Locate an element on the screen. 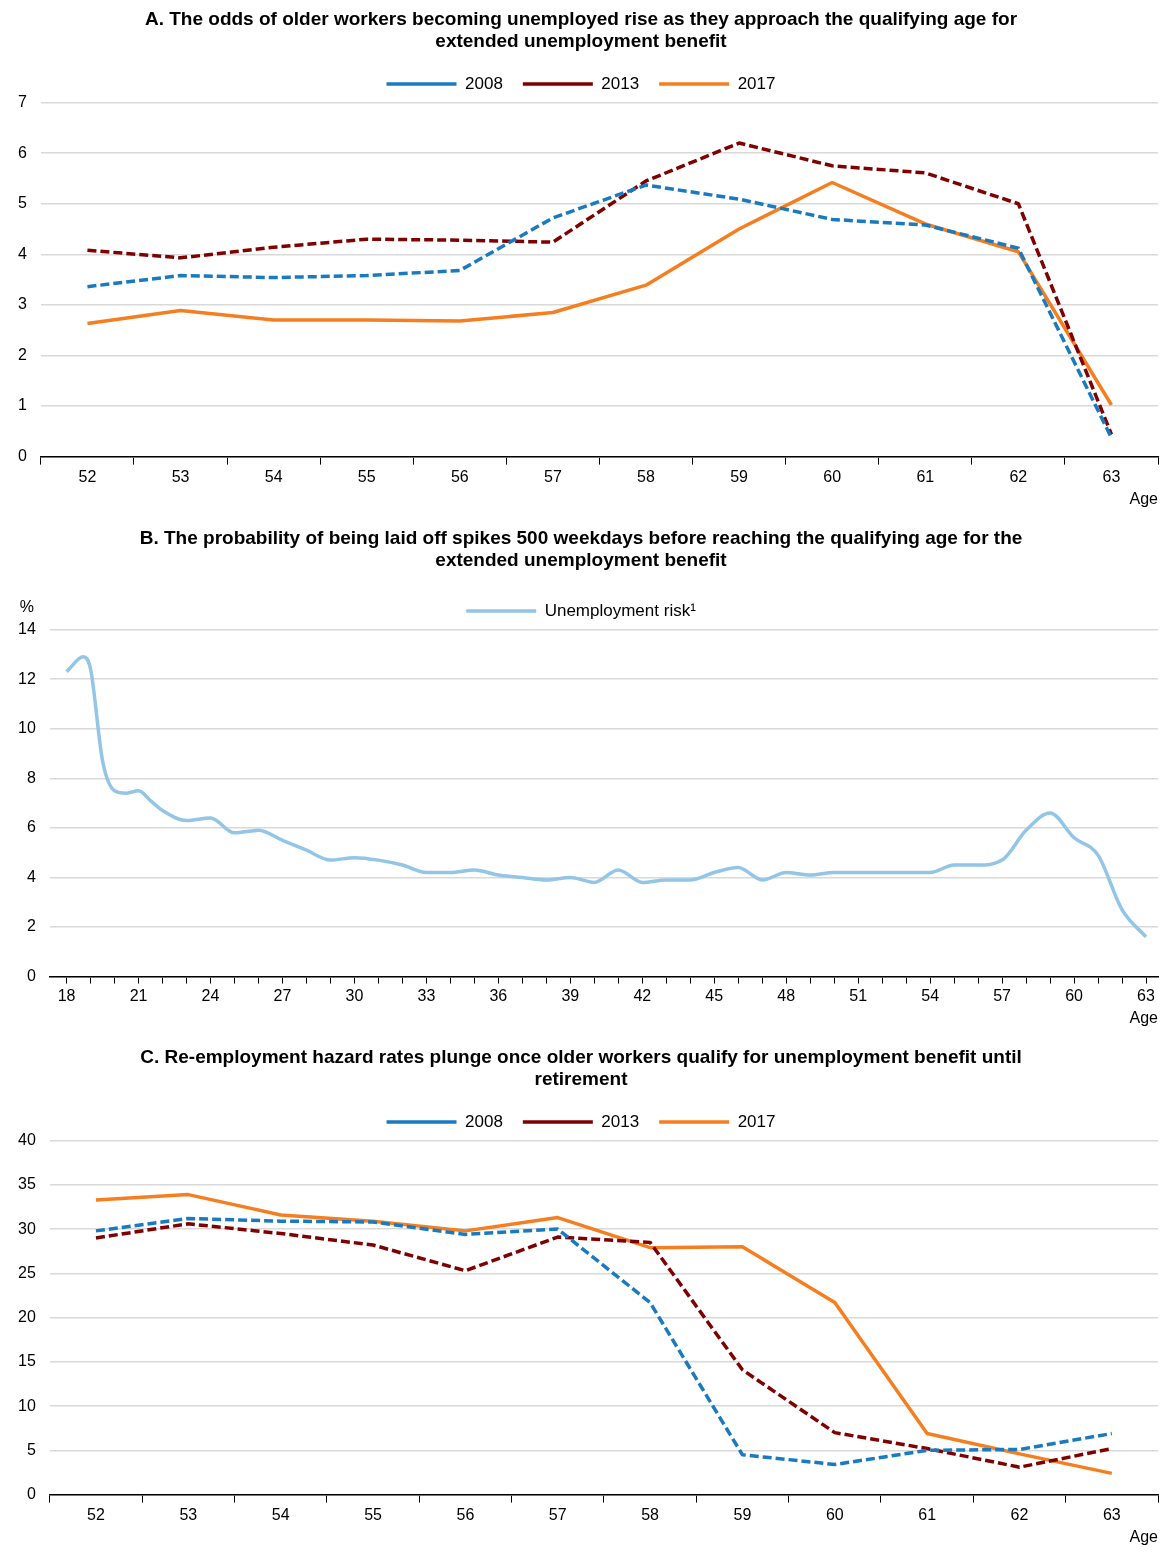 This screenshot has height=1557, width=1168. y-tick-label: 15 is located at coordinates (27, 1361).